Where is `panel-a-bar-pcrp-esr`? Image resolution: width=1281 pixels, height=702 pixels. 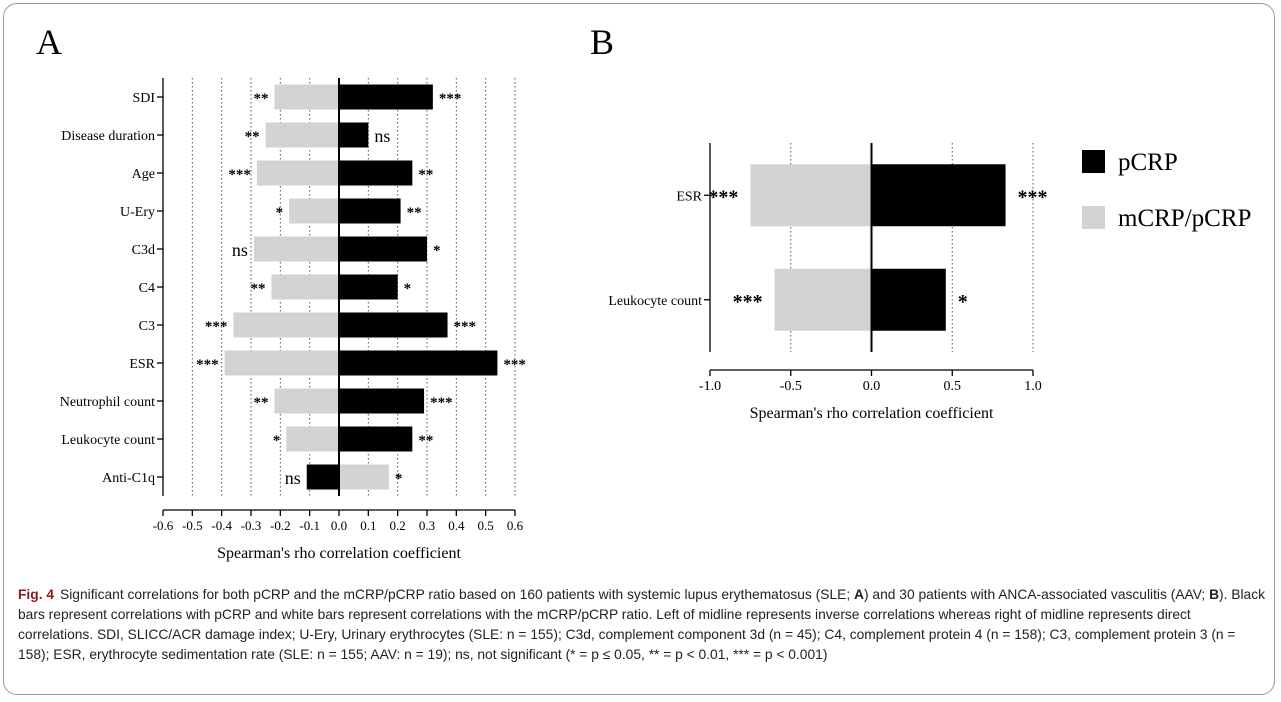 panel-a-bar-pcrp-esr is located at coordinates (418, 363).